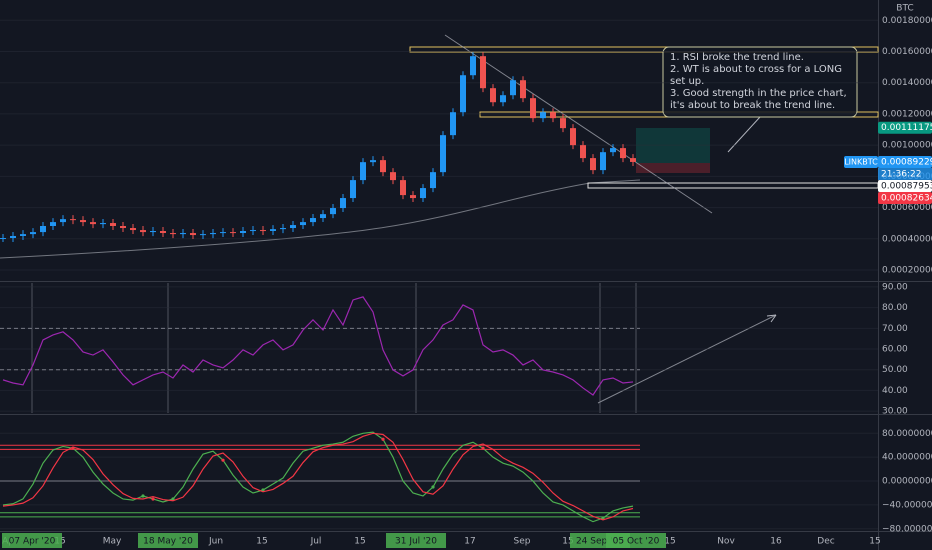 This screenshot has height=550, width=932. Describe the element at coordinates (895, 391) in the screenshot. I see `y-tick-label: 40.00` at that location.